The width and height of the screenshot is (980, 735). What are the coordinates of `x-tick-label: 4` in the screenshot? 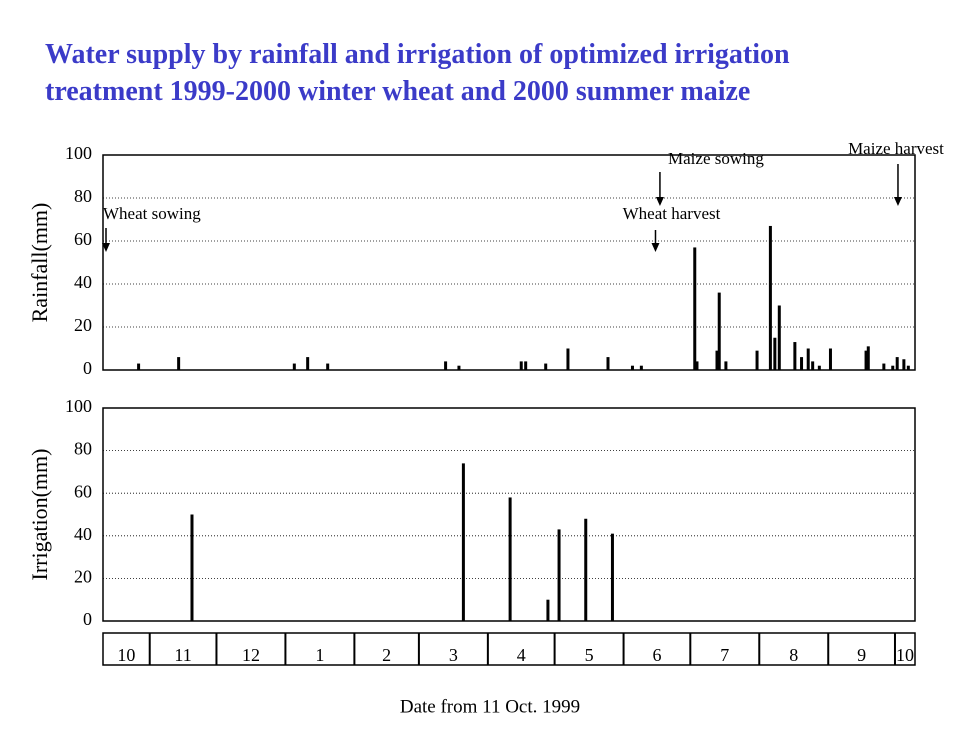 It's located at (521, 655).